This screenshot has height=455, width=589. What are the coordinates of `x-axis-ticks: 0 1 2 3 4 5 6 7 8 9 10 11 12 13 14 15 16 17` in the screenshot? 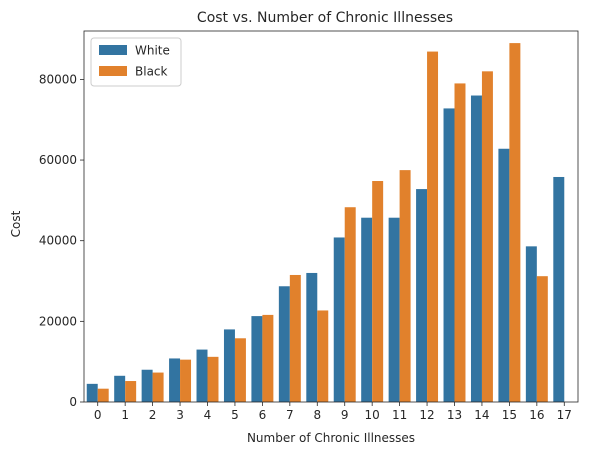 It's located at (333, 412).